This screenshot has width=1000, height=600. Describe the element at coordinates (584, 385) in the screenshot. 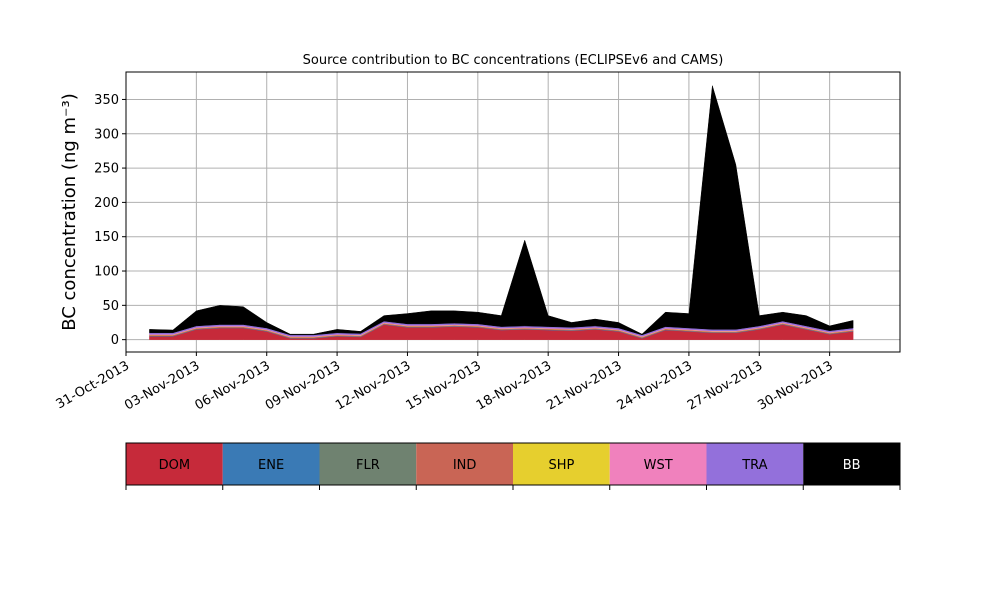

I see `x-tick-label: 21-Nov-2013` at that location.